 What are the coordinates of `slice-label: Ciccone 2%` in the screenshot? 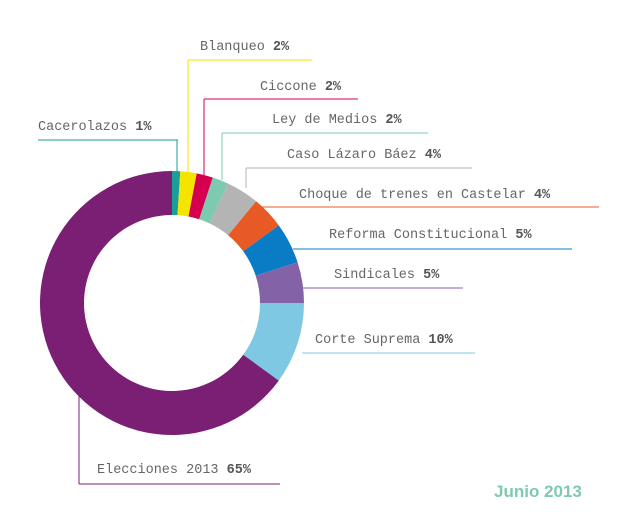 It's located at (301, 87).